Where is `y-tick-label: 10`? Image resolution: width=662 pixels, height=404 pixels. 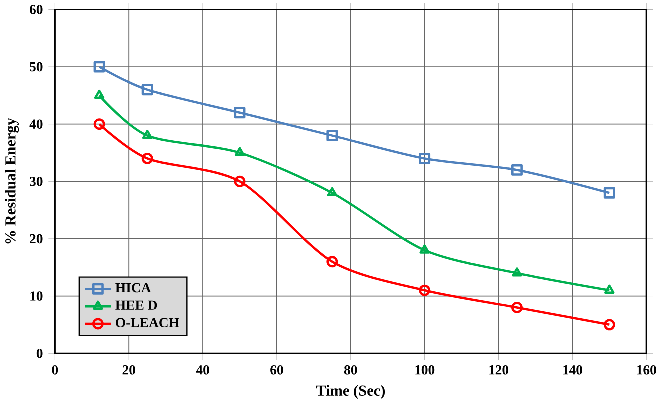 y-tick-label: 10 is located at coordinates (36, 296).